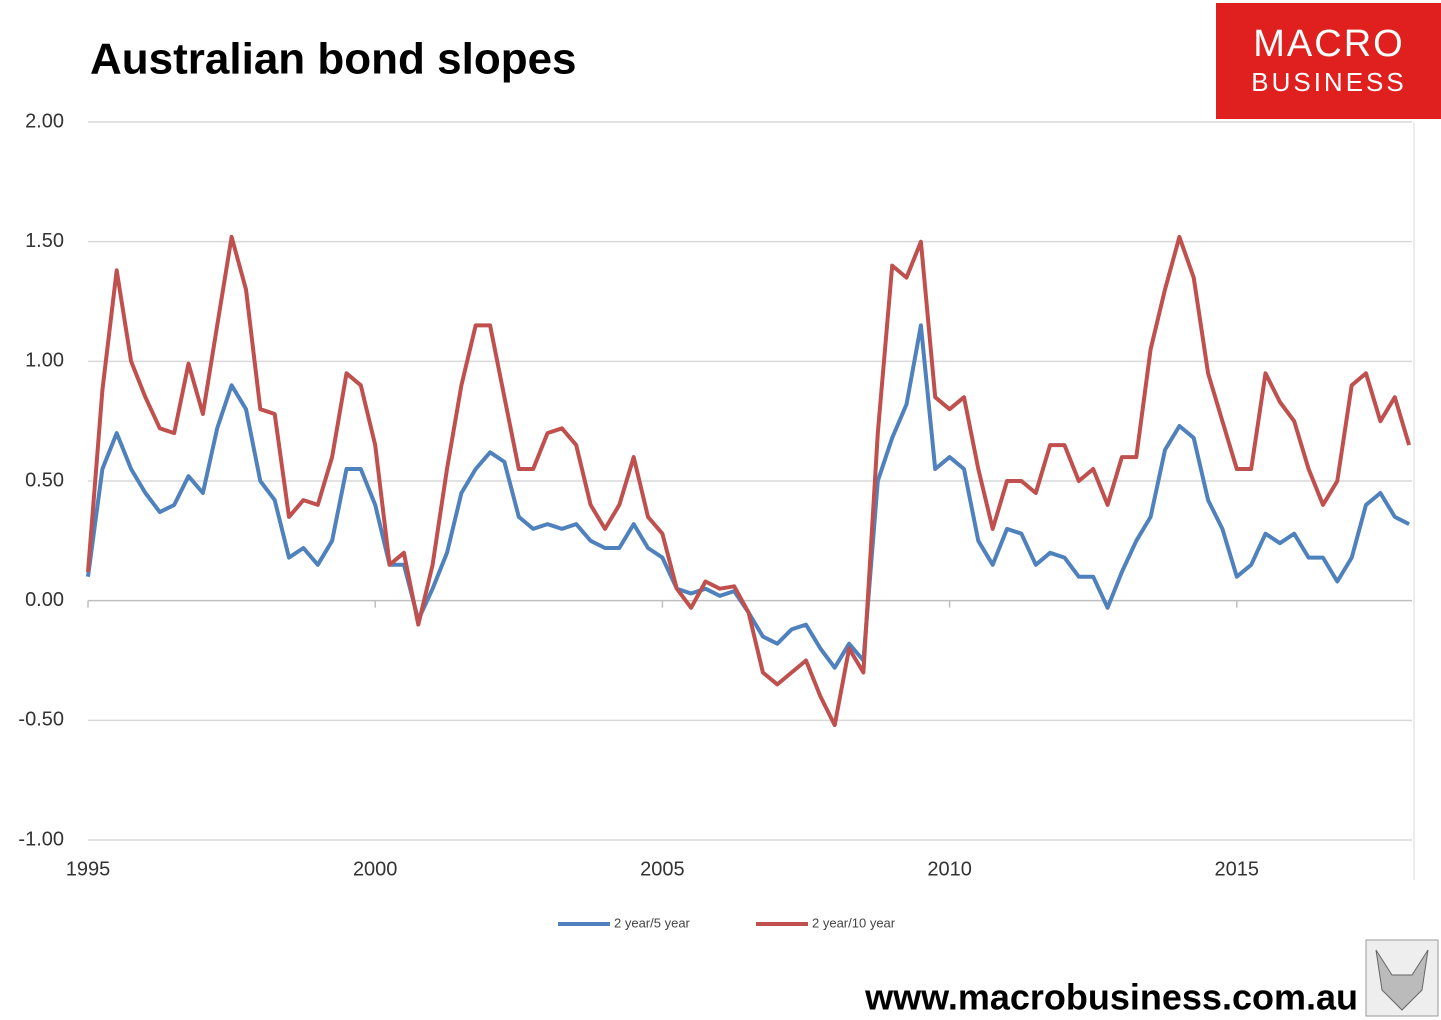 The height and width of the screenshot is (1020, 1441). I want to click on y-tick-label: 1.00, so click(44, 361).